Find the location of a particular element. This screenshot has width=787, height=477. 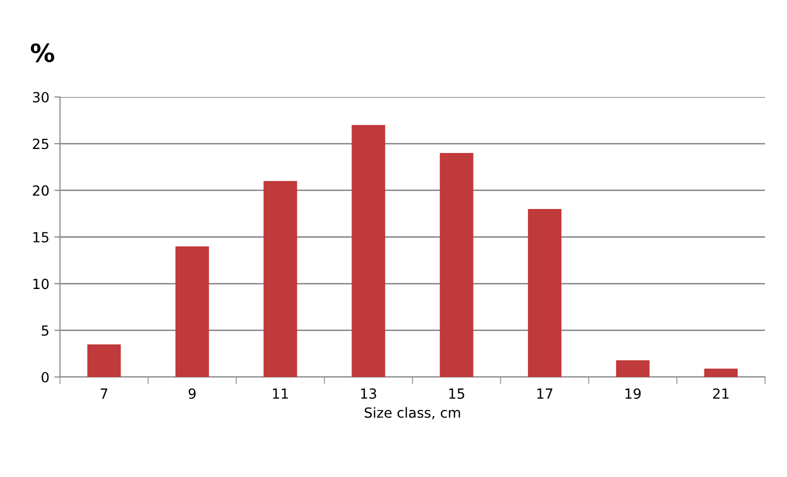

x-tick-label: 13 is located at coordinates (368, 393).